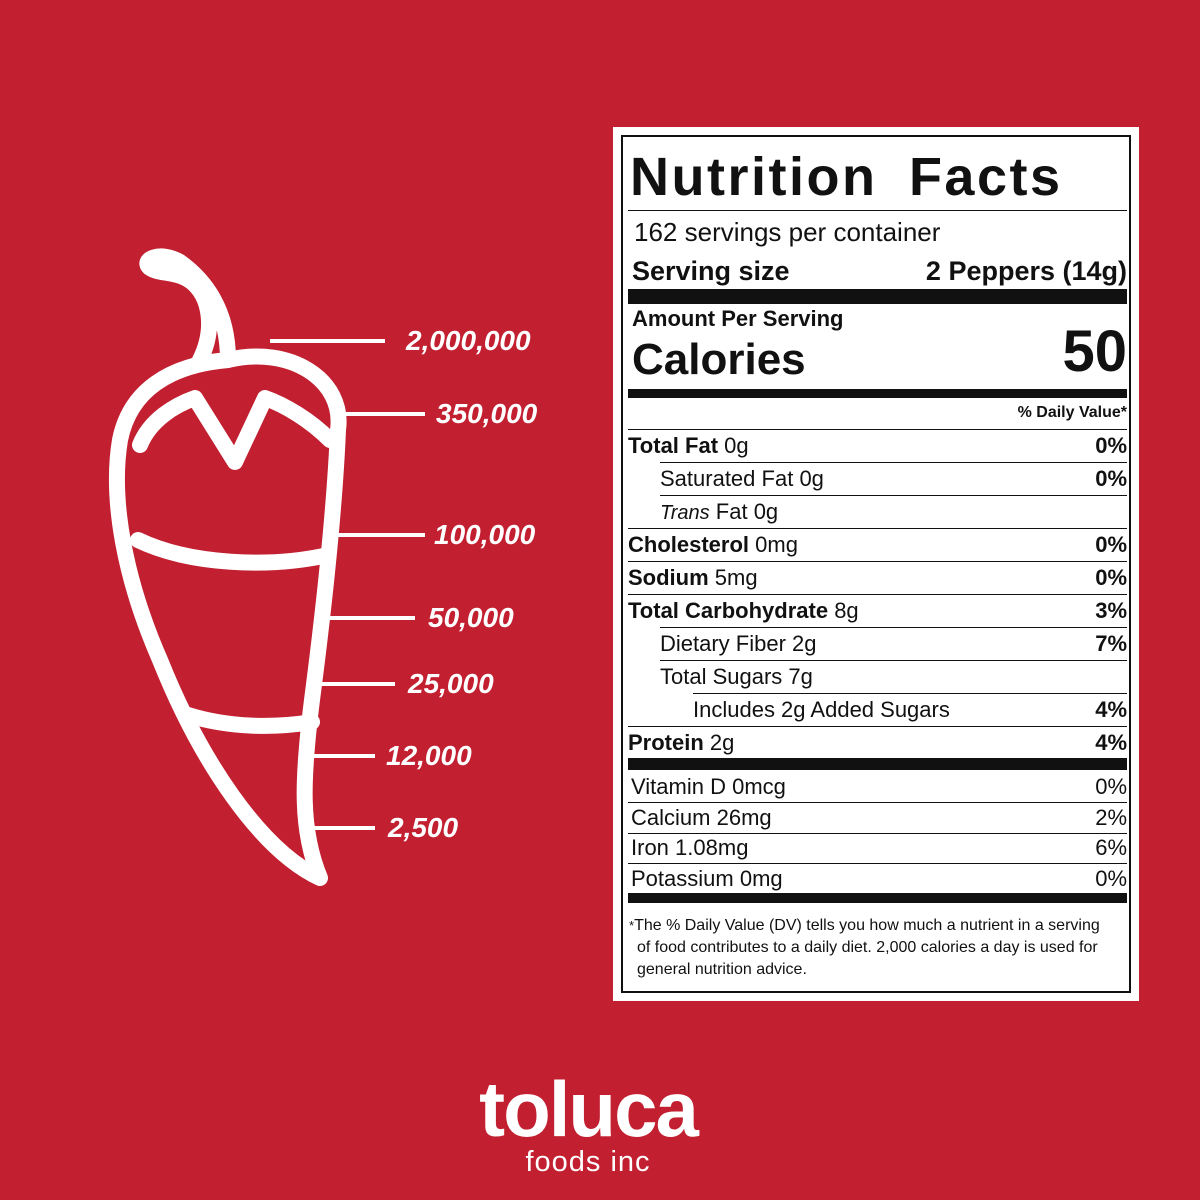  I want to click on pepper-graphic, so click(266, 567).